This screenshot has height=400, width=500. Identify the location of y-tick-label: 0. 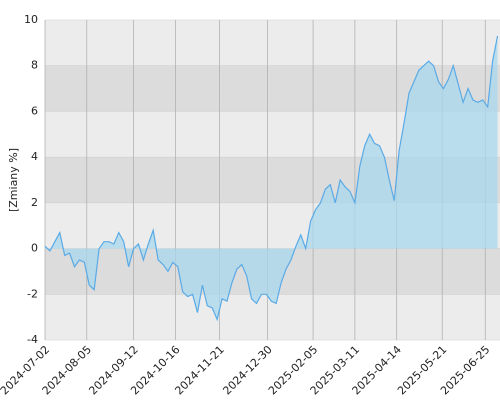
(34, 248).